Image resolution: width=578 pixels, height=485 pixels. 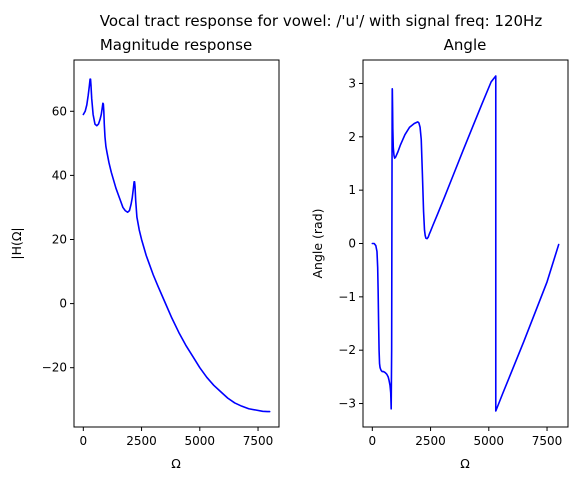 I want to click on magnitude-title: Magnitude response, so click(x=176, y=45).